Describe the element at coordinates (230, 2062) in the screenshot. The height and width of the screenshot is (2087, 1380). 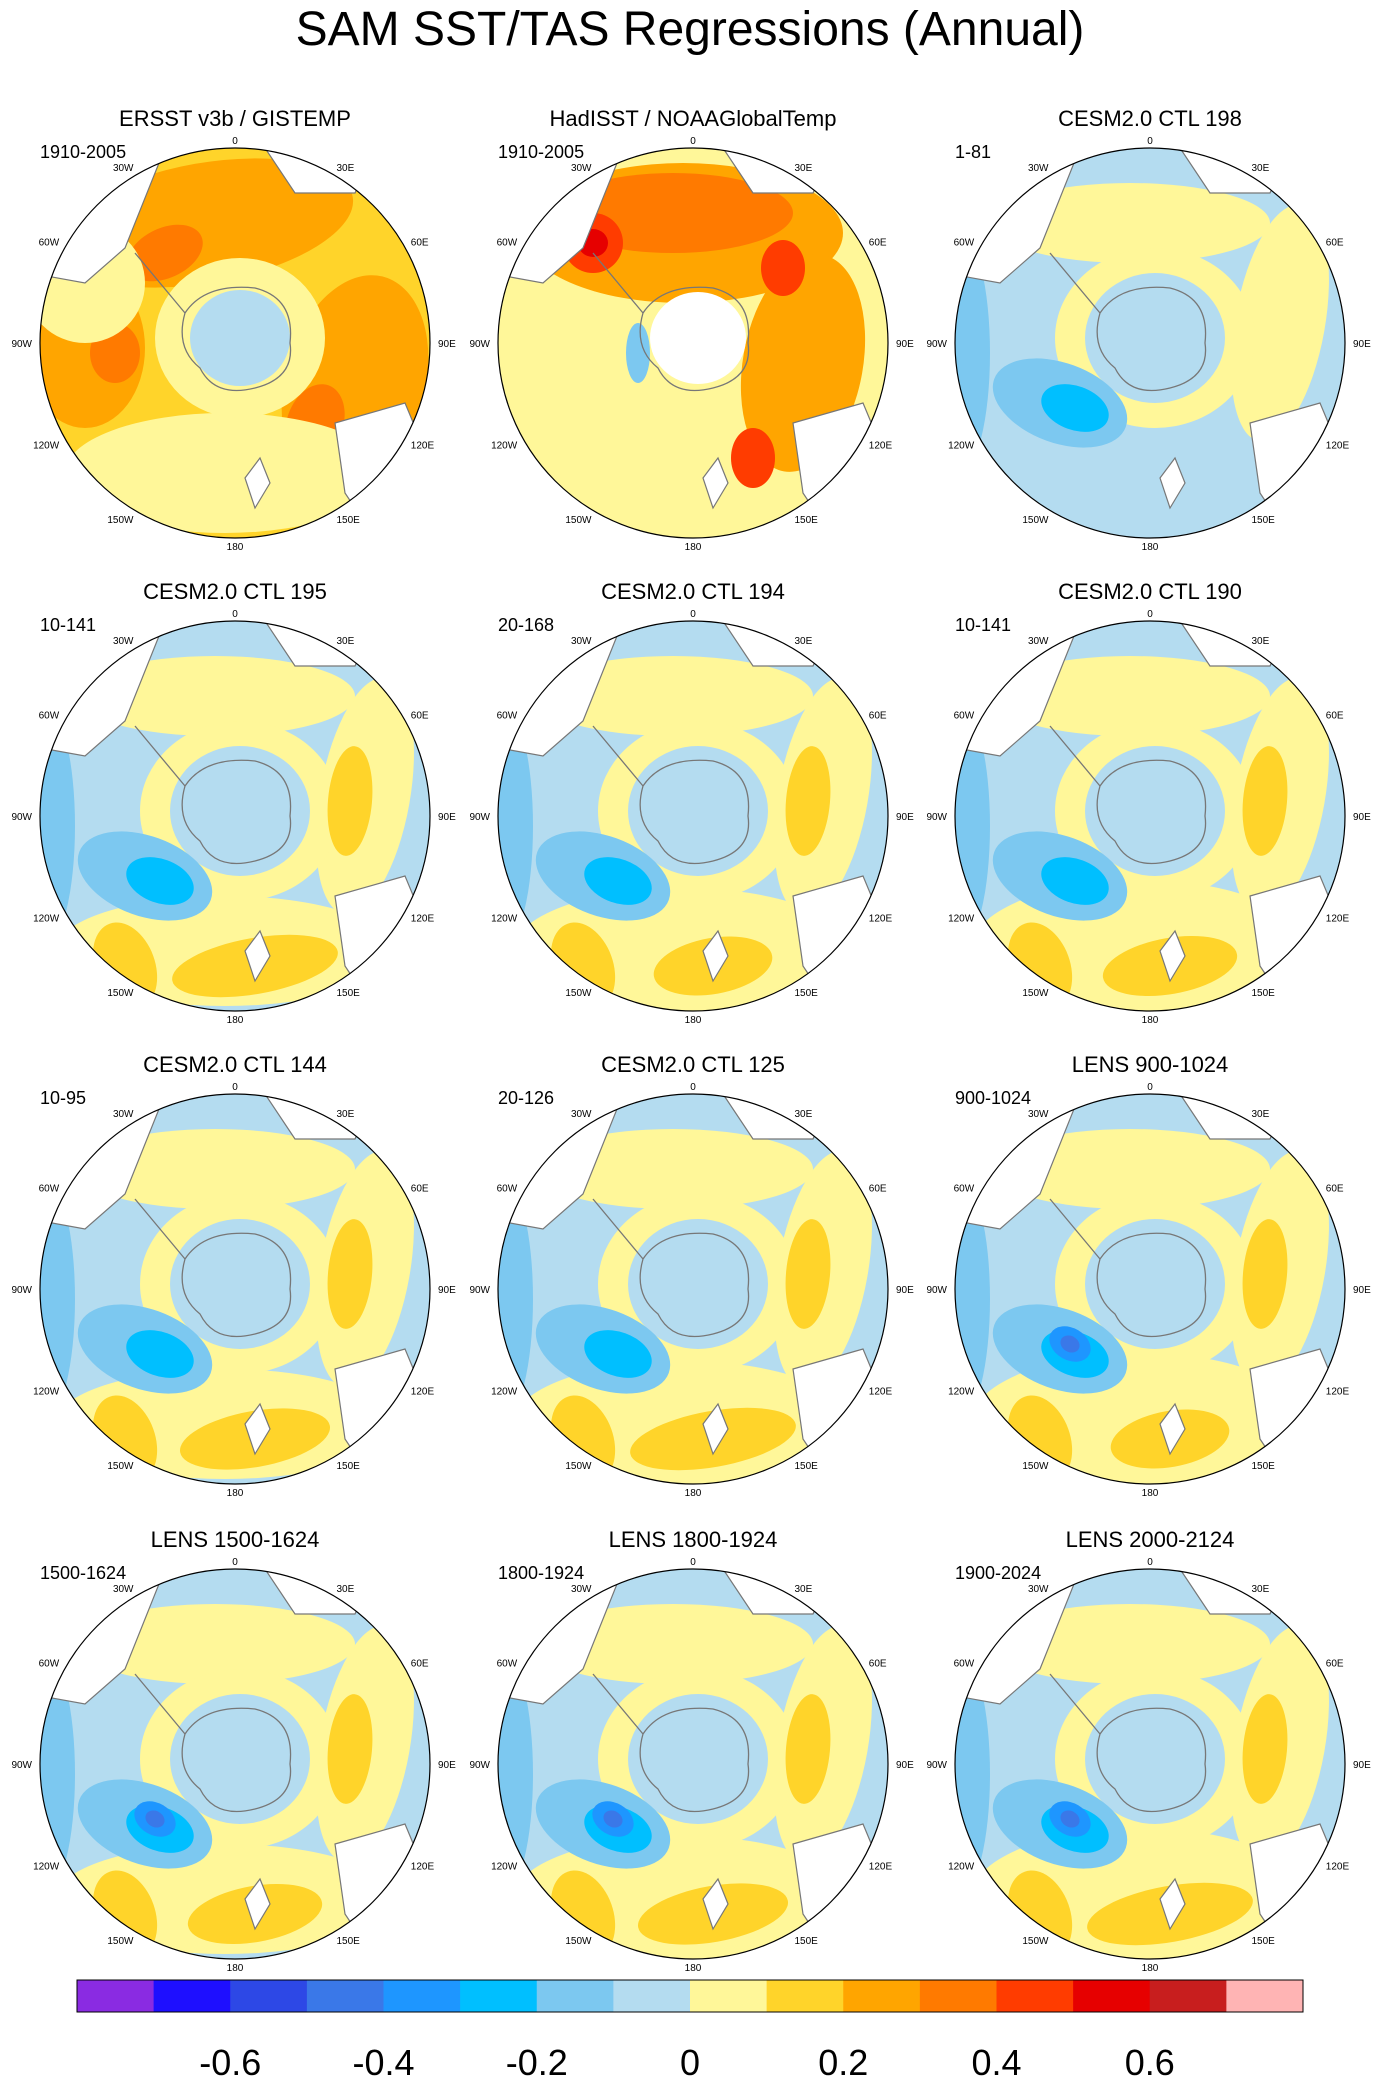
I see `colorbar-tick-label: -0.6` at that location.